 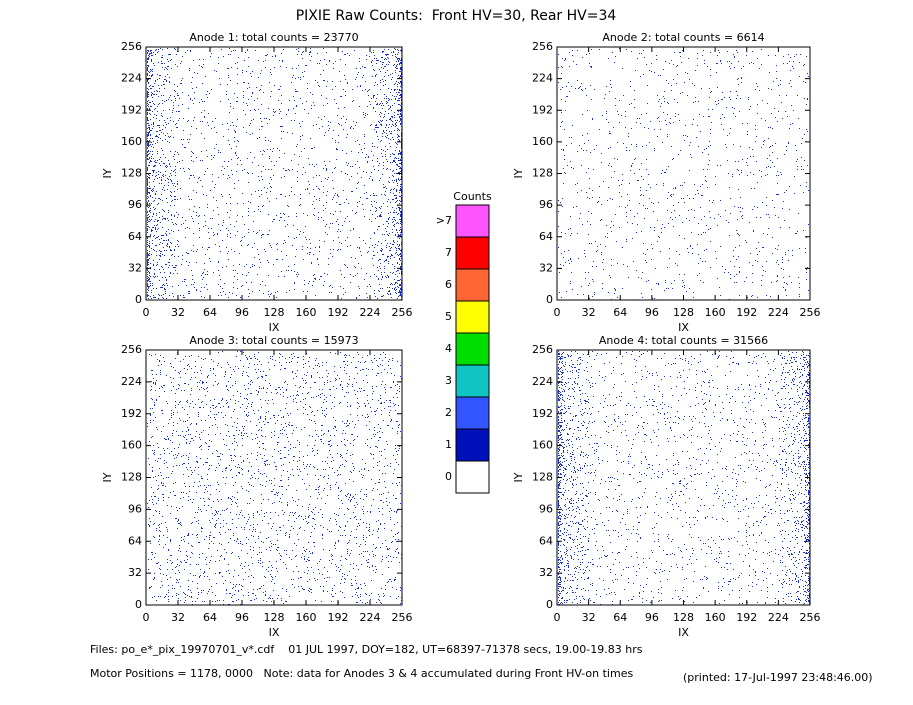 I want to click on colorbar-label: 3, so click(x=448, y=380).